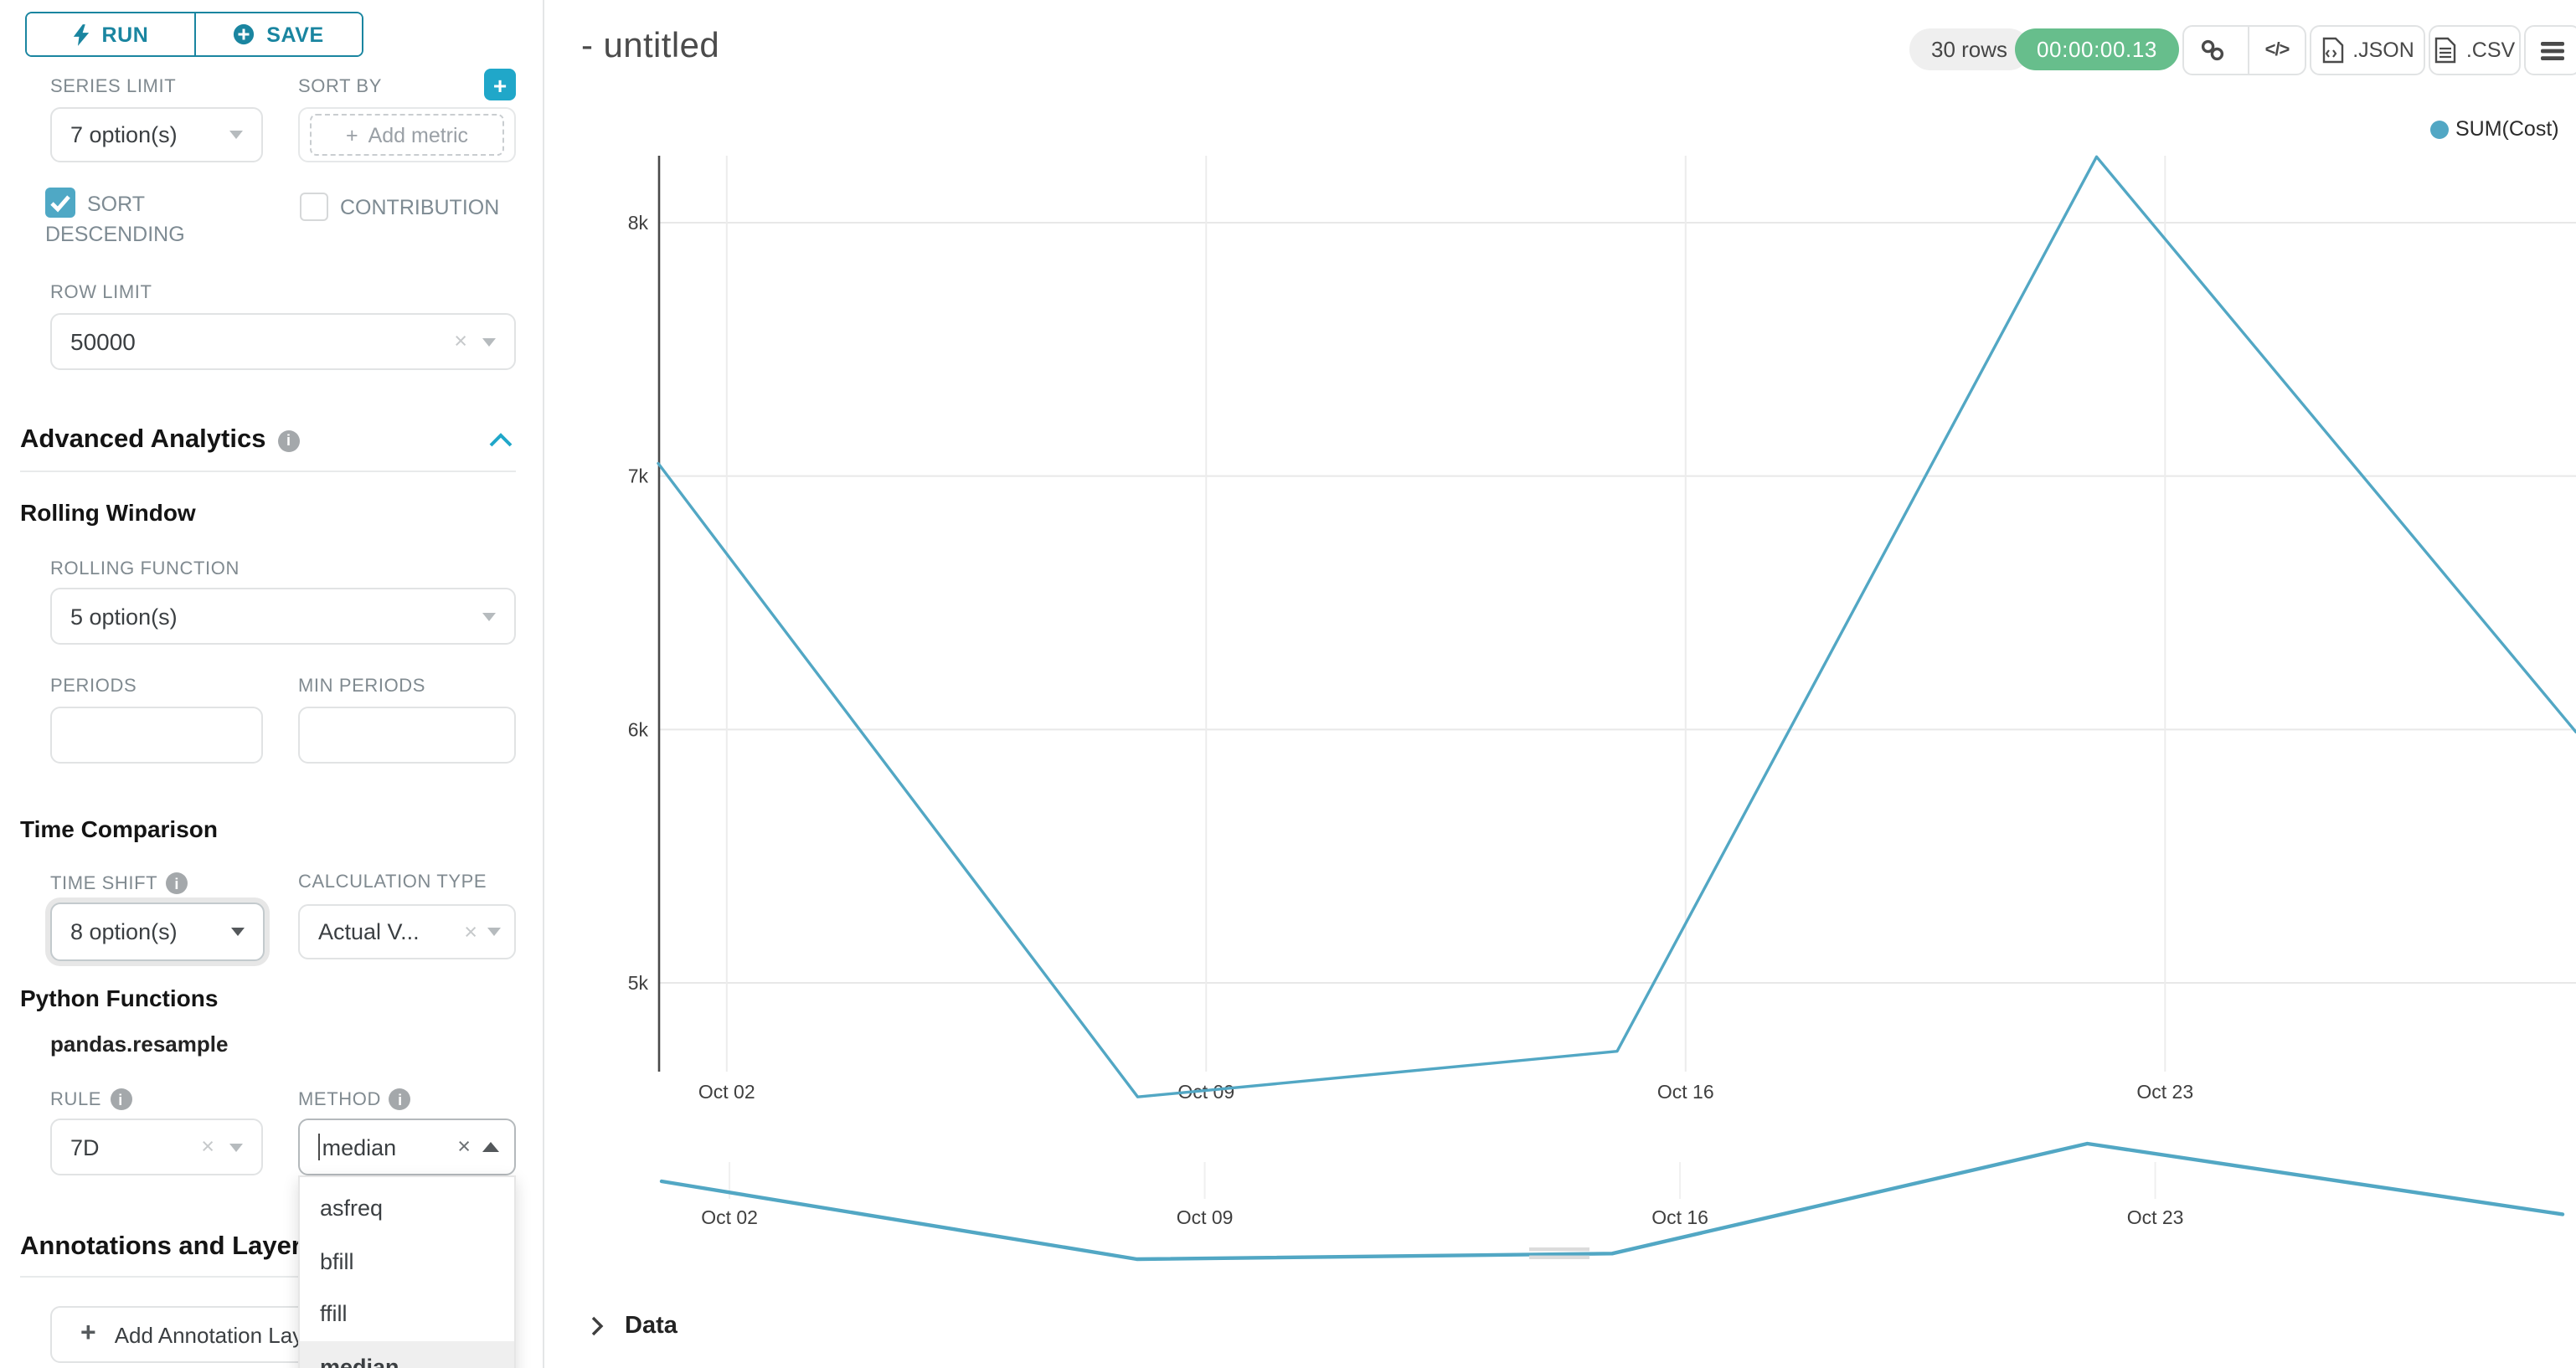 Image resolution: width=2576 pixels, height=1368 pixels. Describe the element at coordinates (651, 1326) in the screenshot. I see `data-panel-label: Data` at that location.